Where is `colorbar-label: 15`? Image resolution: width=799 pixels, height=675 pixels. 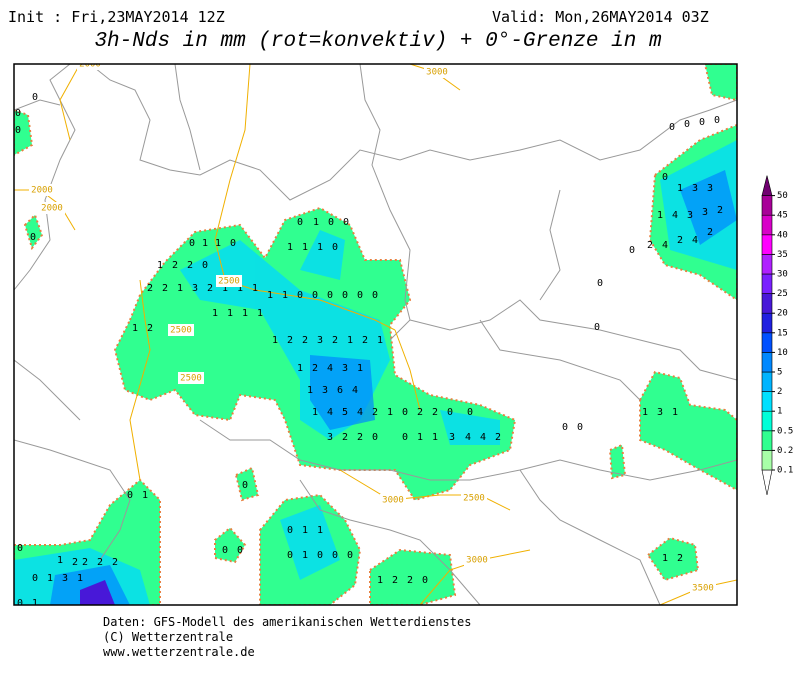 colorbar-label: 15 is located at coordinates (782, 333).